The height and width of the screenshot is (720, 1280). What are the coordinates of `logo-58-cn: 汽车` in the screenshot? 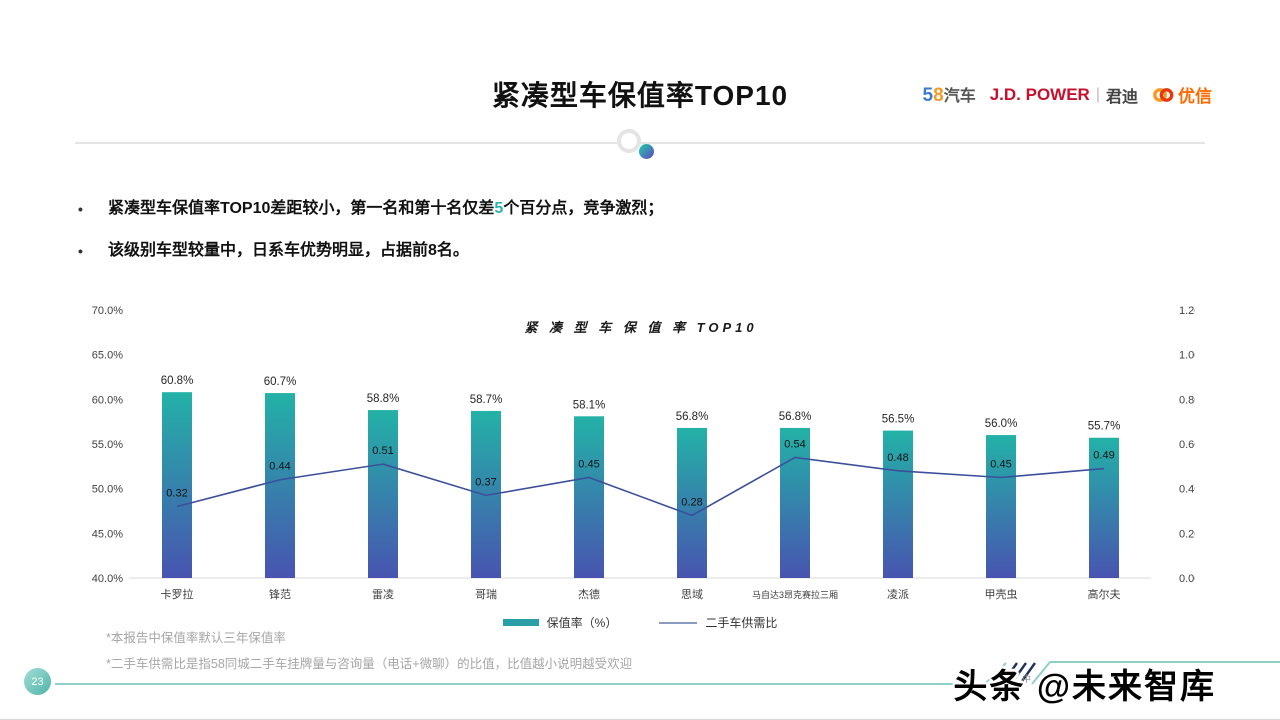 It's located at (959, 96).